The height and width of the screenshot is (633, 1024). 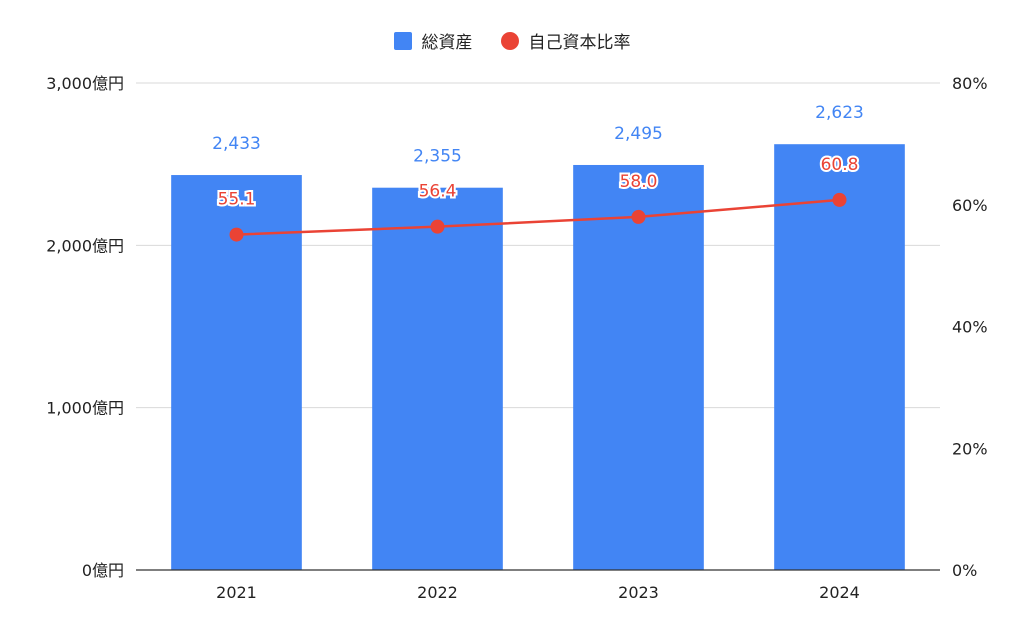 What do you see at coordinates (85, 83) in the screenshot?
I see `y-left-tick-label: 3,000億円` at bounding box center [85, 83].